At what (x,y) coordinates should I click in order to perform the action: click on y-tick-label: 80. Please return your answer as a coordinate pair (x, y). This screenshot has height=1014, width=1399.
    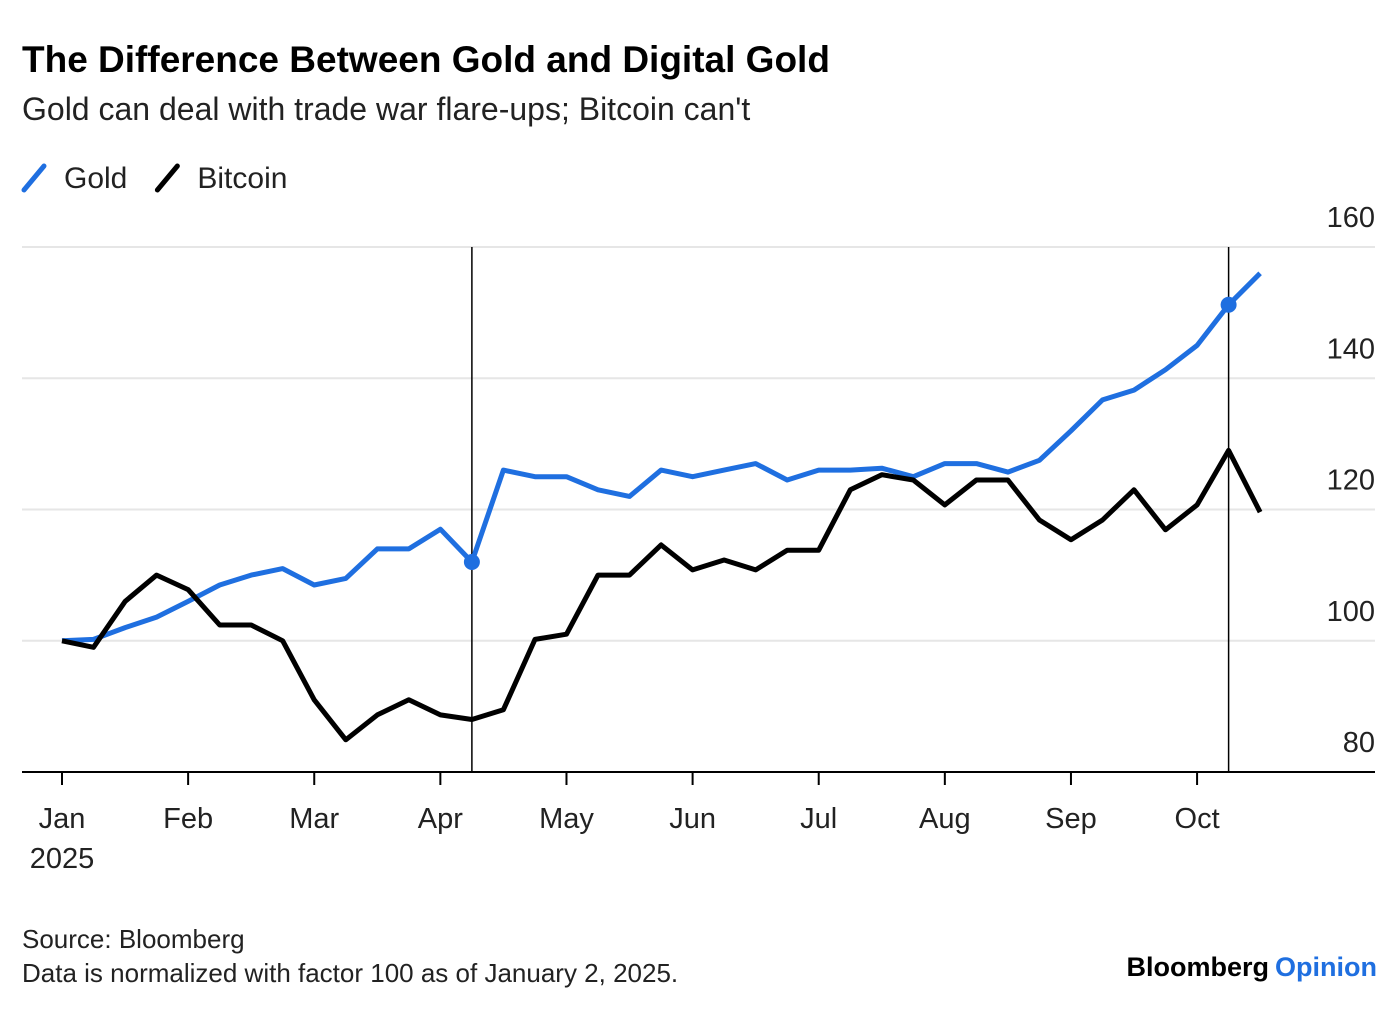
    Looking at the image, I should click on (1359, 743).